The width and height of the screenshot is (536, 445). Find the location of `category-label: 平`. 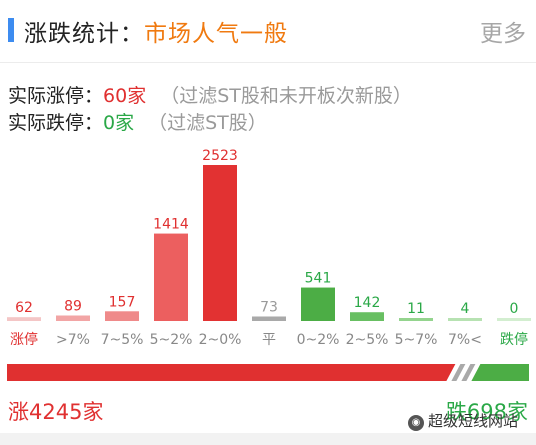

category-label: 平 is located at coordinates (269, 340).